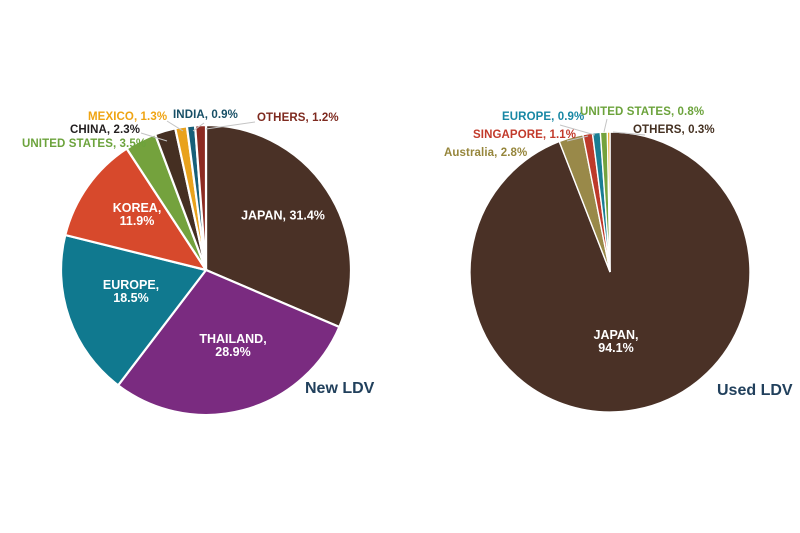 The height and width of the screenshot is (533, 800). Describe the element at coordinates (105, 130) in the screenshot. I see `label-china: CHINA, 2.3%` at that location.